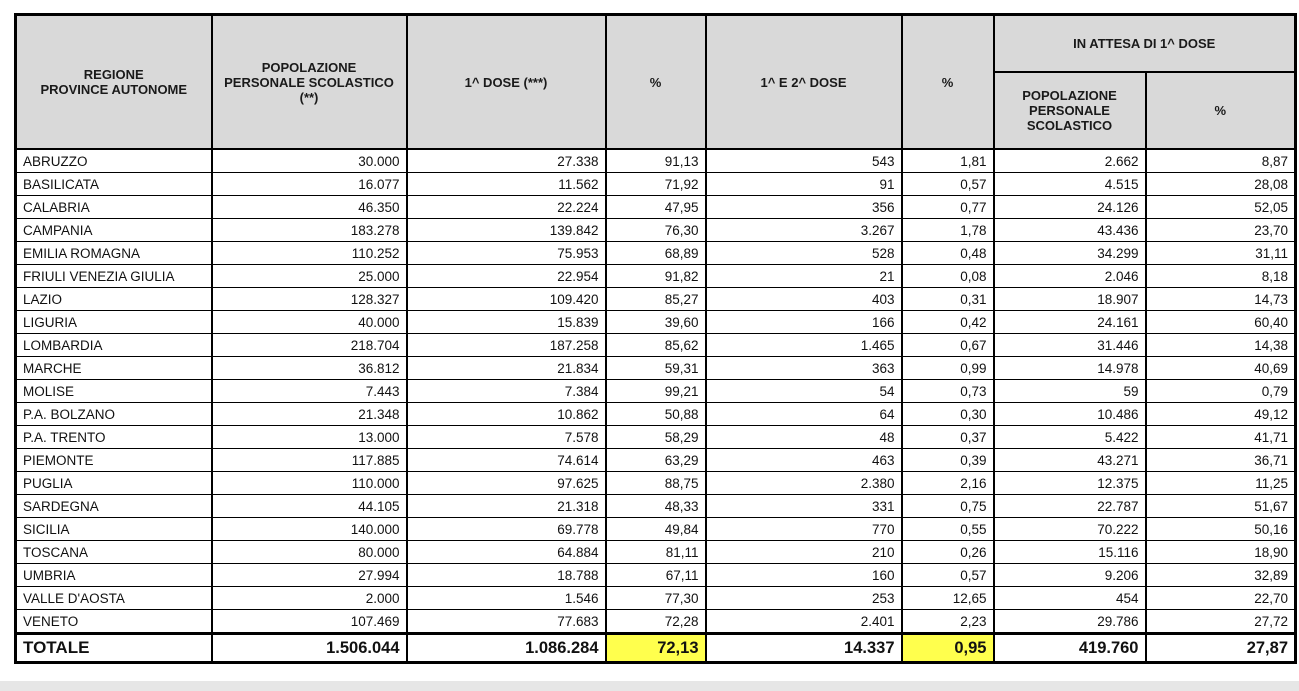 The width and height of the screenshot is (1299, 691). Describe the element at coordinates (803, 81) in the screenshot. I see `header-prima-e-seconda-dose: 1^ E 2^ DOSE` at that location.